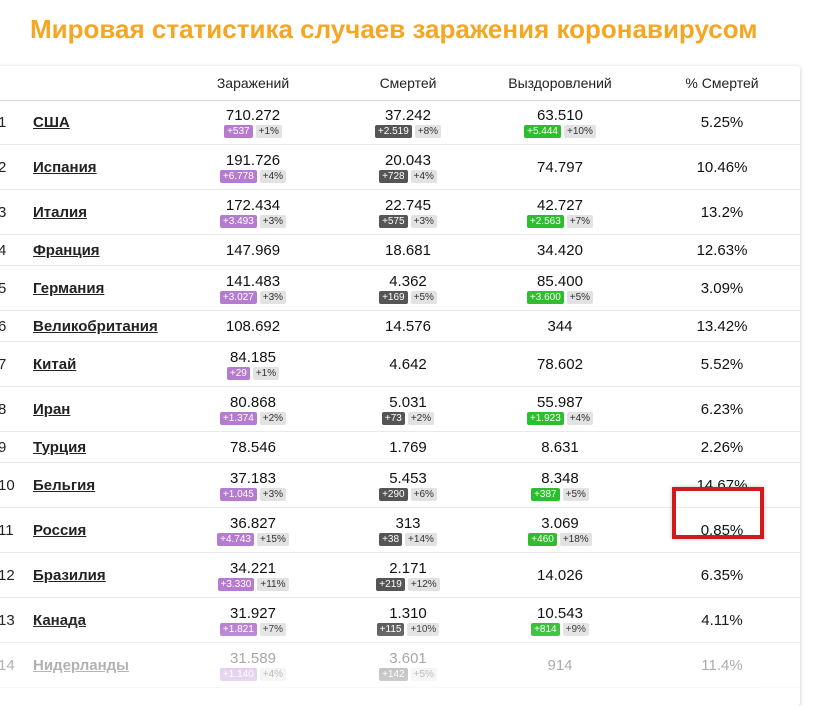 The height and width of the screenshot is (706, 820). Describe the element at coordinates (560, 447) in the screenshot. I see `recovered-value: 8.631` at that location.